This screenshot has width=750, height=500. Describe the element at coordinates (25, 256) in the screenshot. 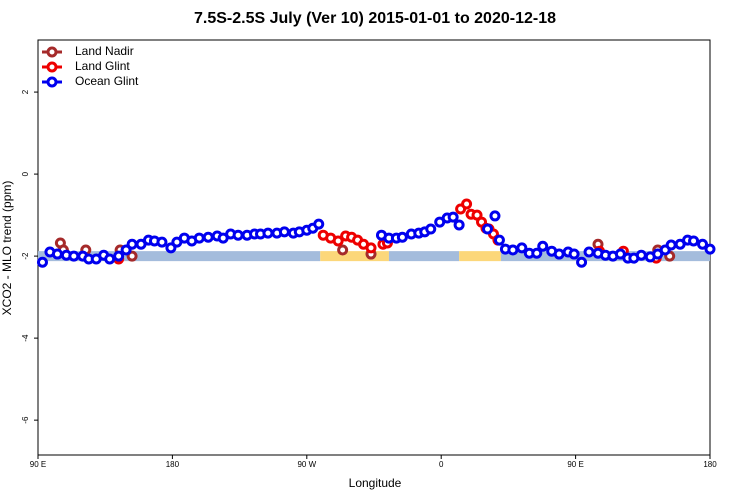

I see `y-tick-label: -2` at that location.